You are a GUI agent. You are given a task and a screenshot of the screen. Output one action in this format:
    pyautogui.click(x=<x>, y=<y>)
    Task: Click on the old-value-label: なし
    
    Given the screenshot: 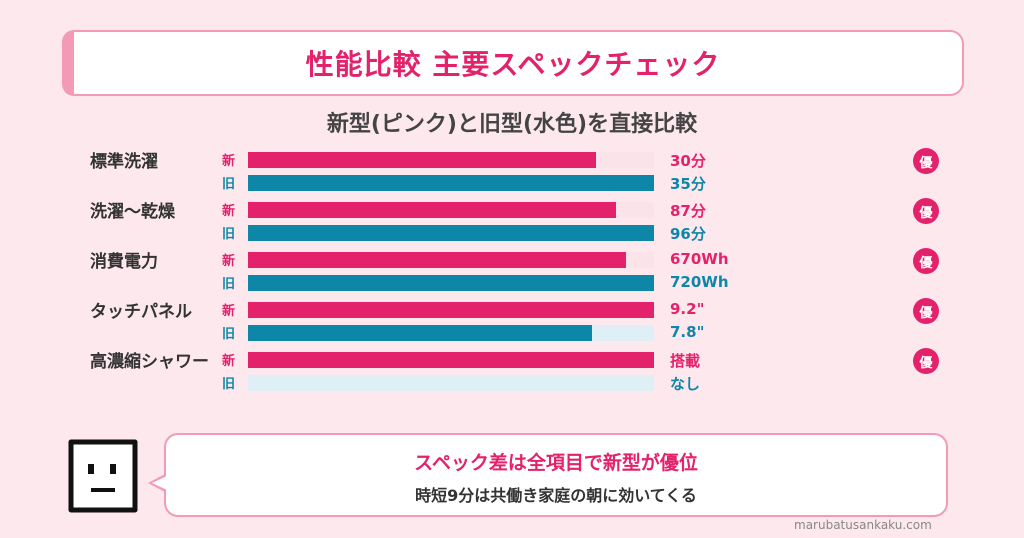 What is the action you would take?
    pyautogui.click(x=685, y=384)
    